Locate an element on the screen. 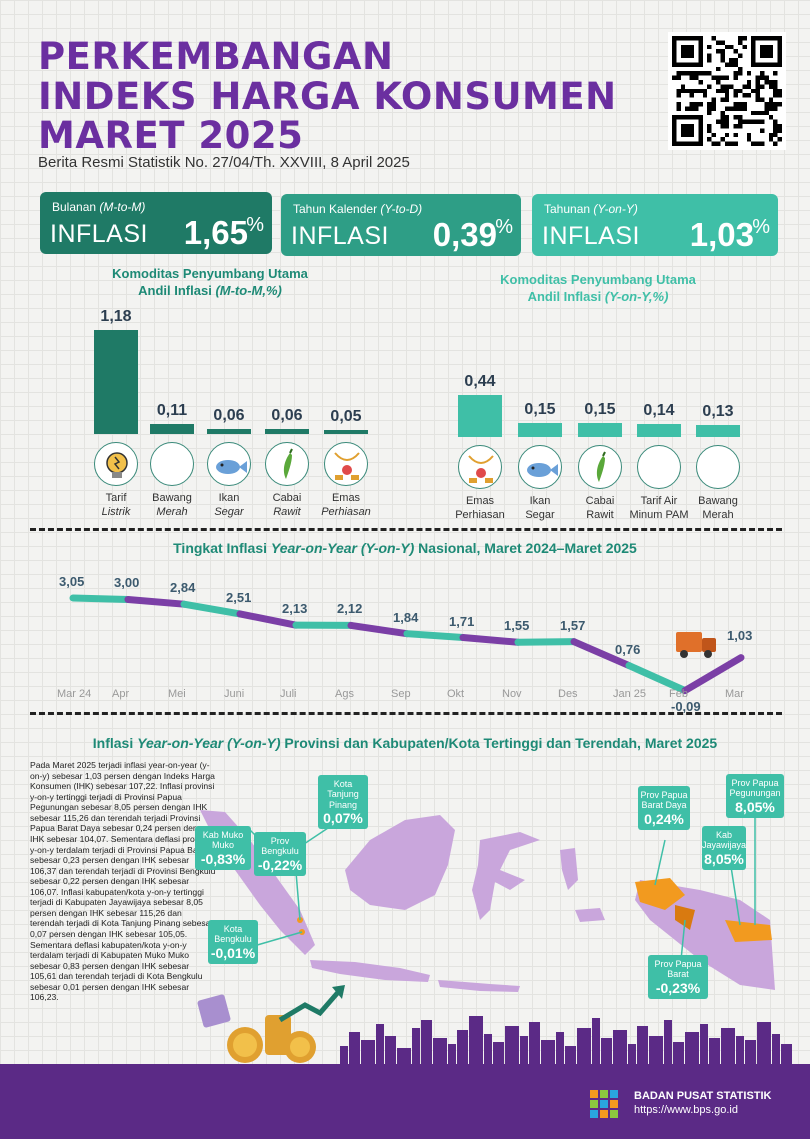 The width and height of the screenshot is (810, 1139). line-x-tick: Sep is located at coordinates (401, 694).